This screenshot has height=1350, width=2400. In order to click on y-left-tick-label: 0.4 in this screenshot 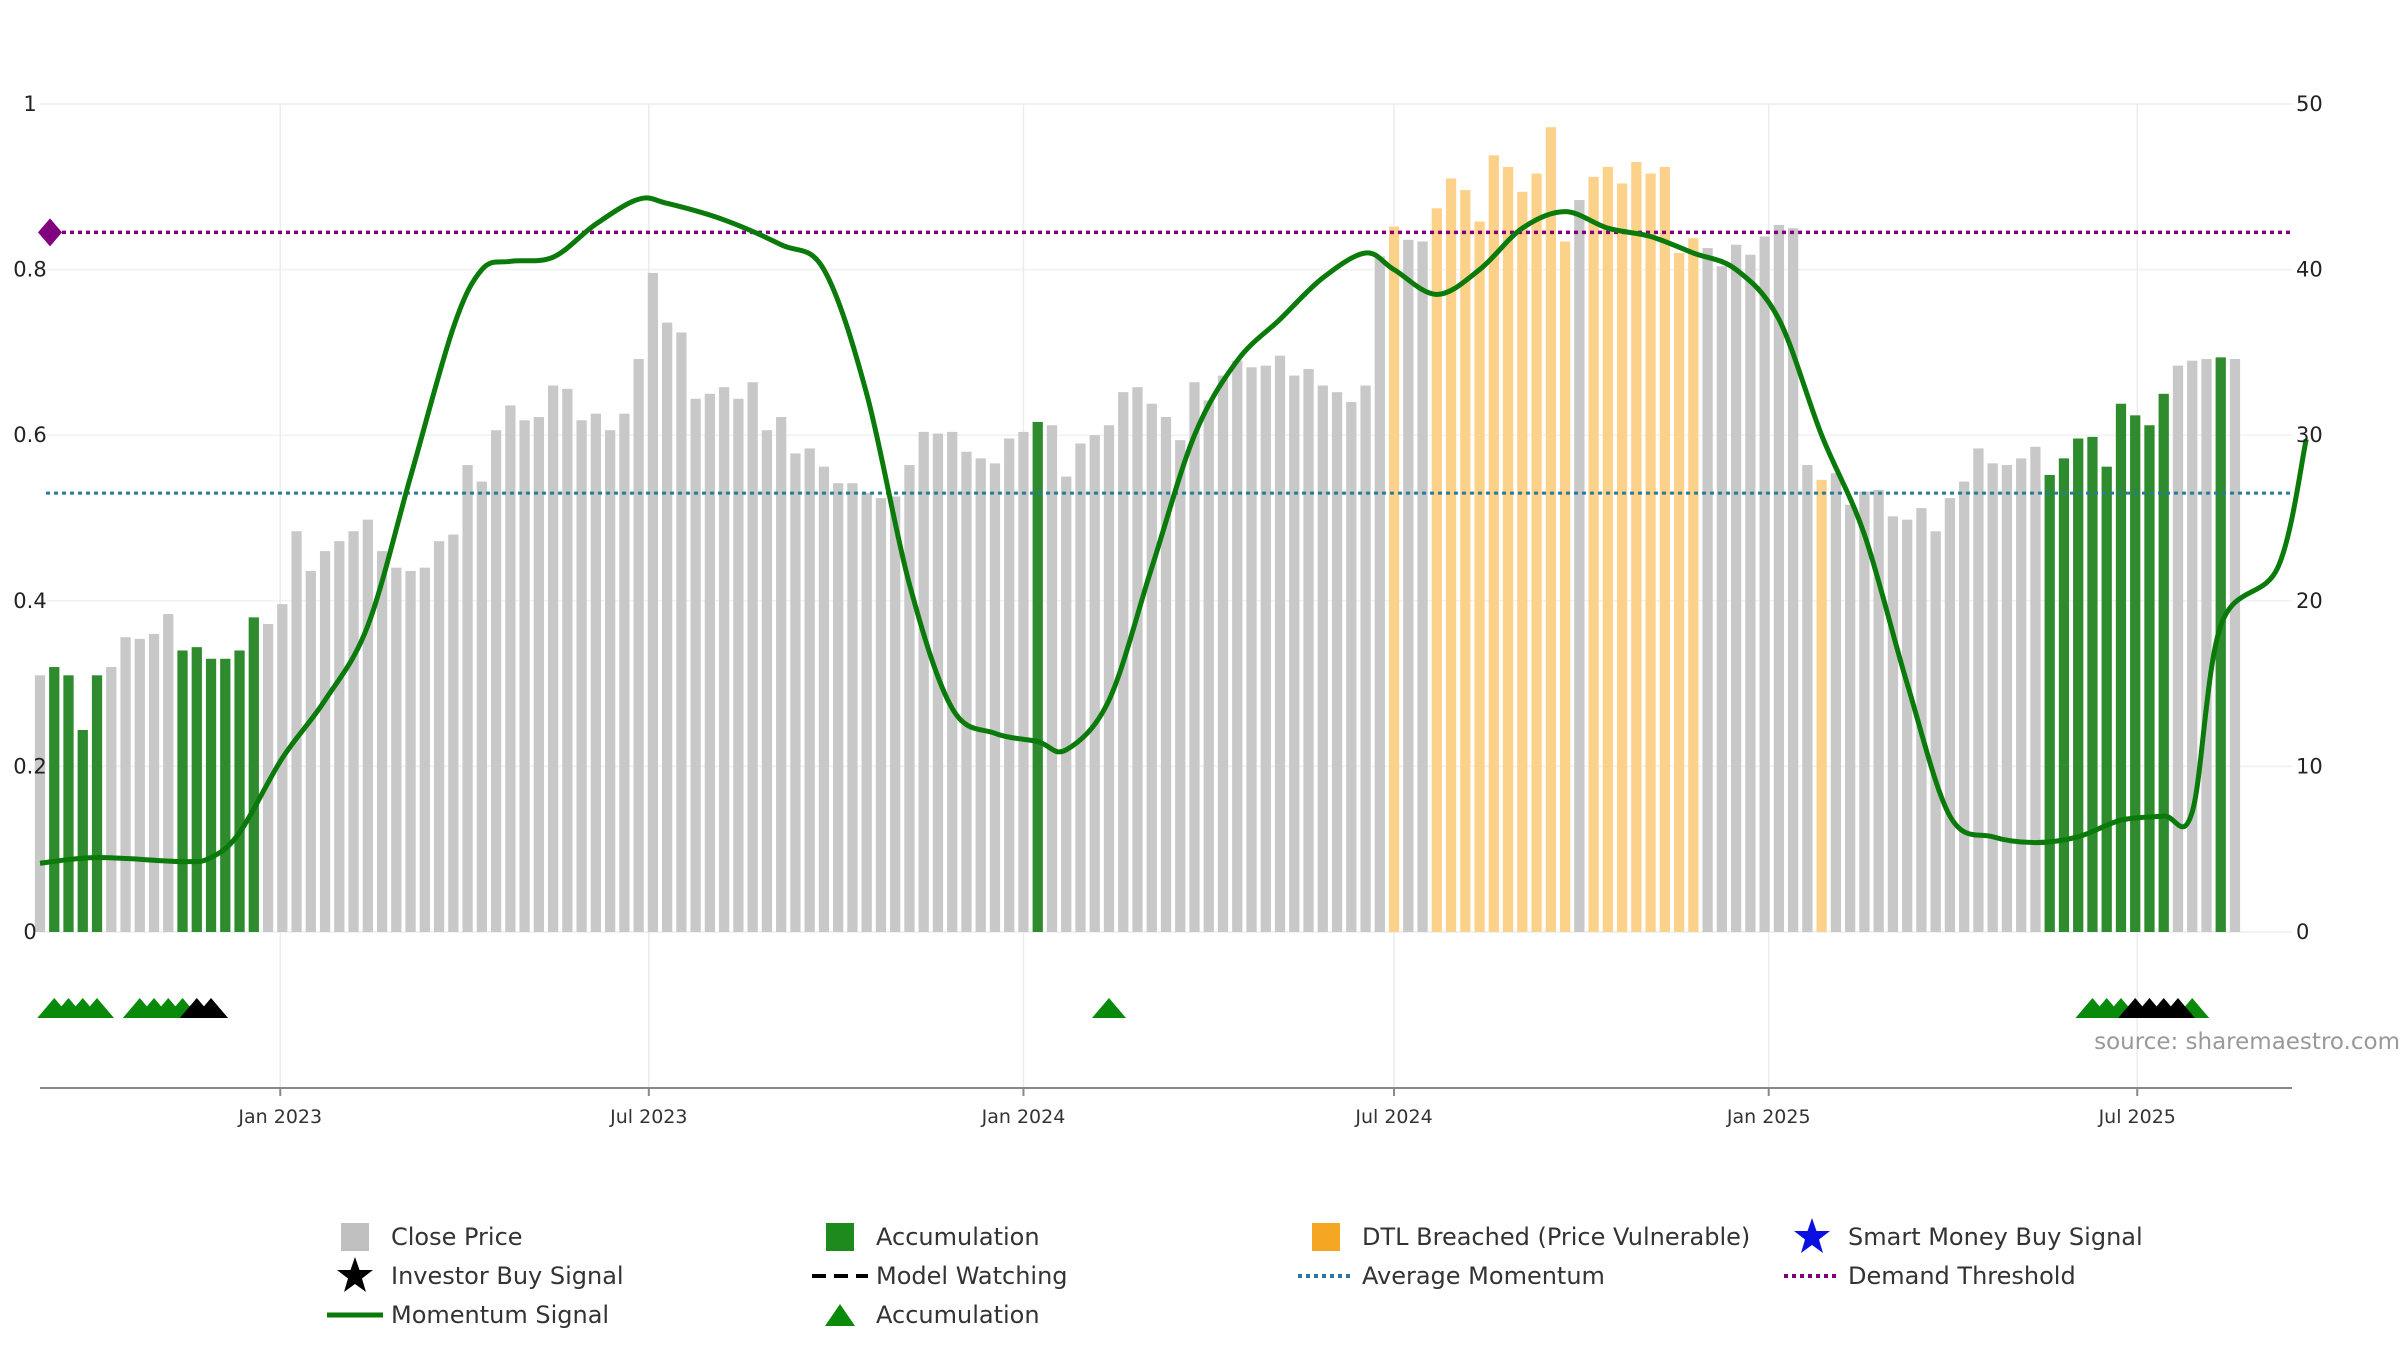, I will do `click(29, 601)`.